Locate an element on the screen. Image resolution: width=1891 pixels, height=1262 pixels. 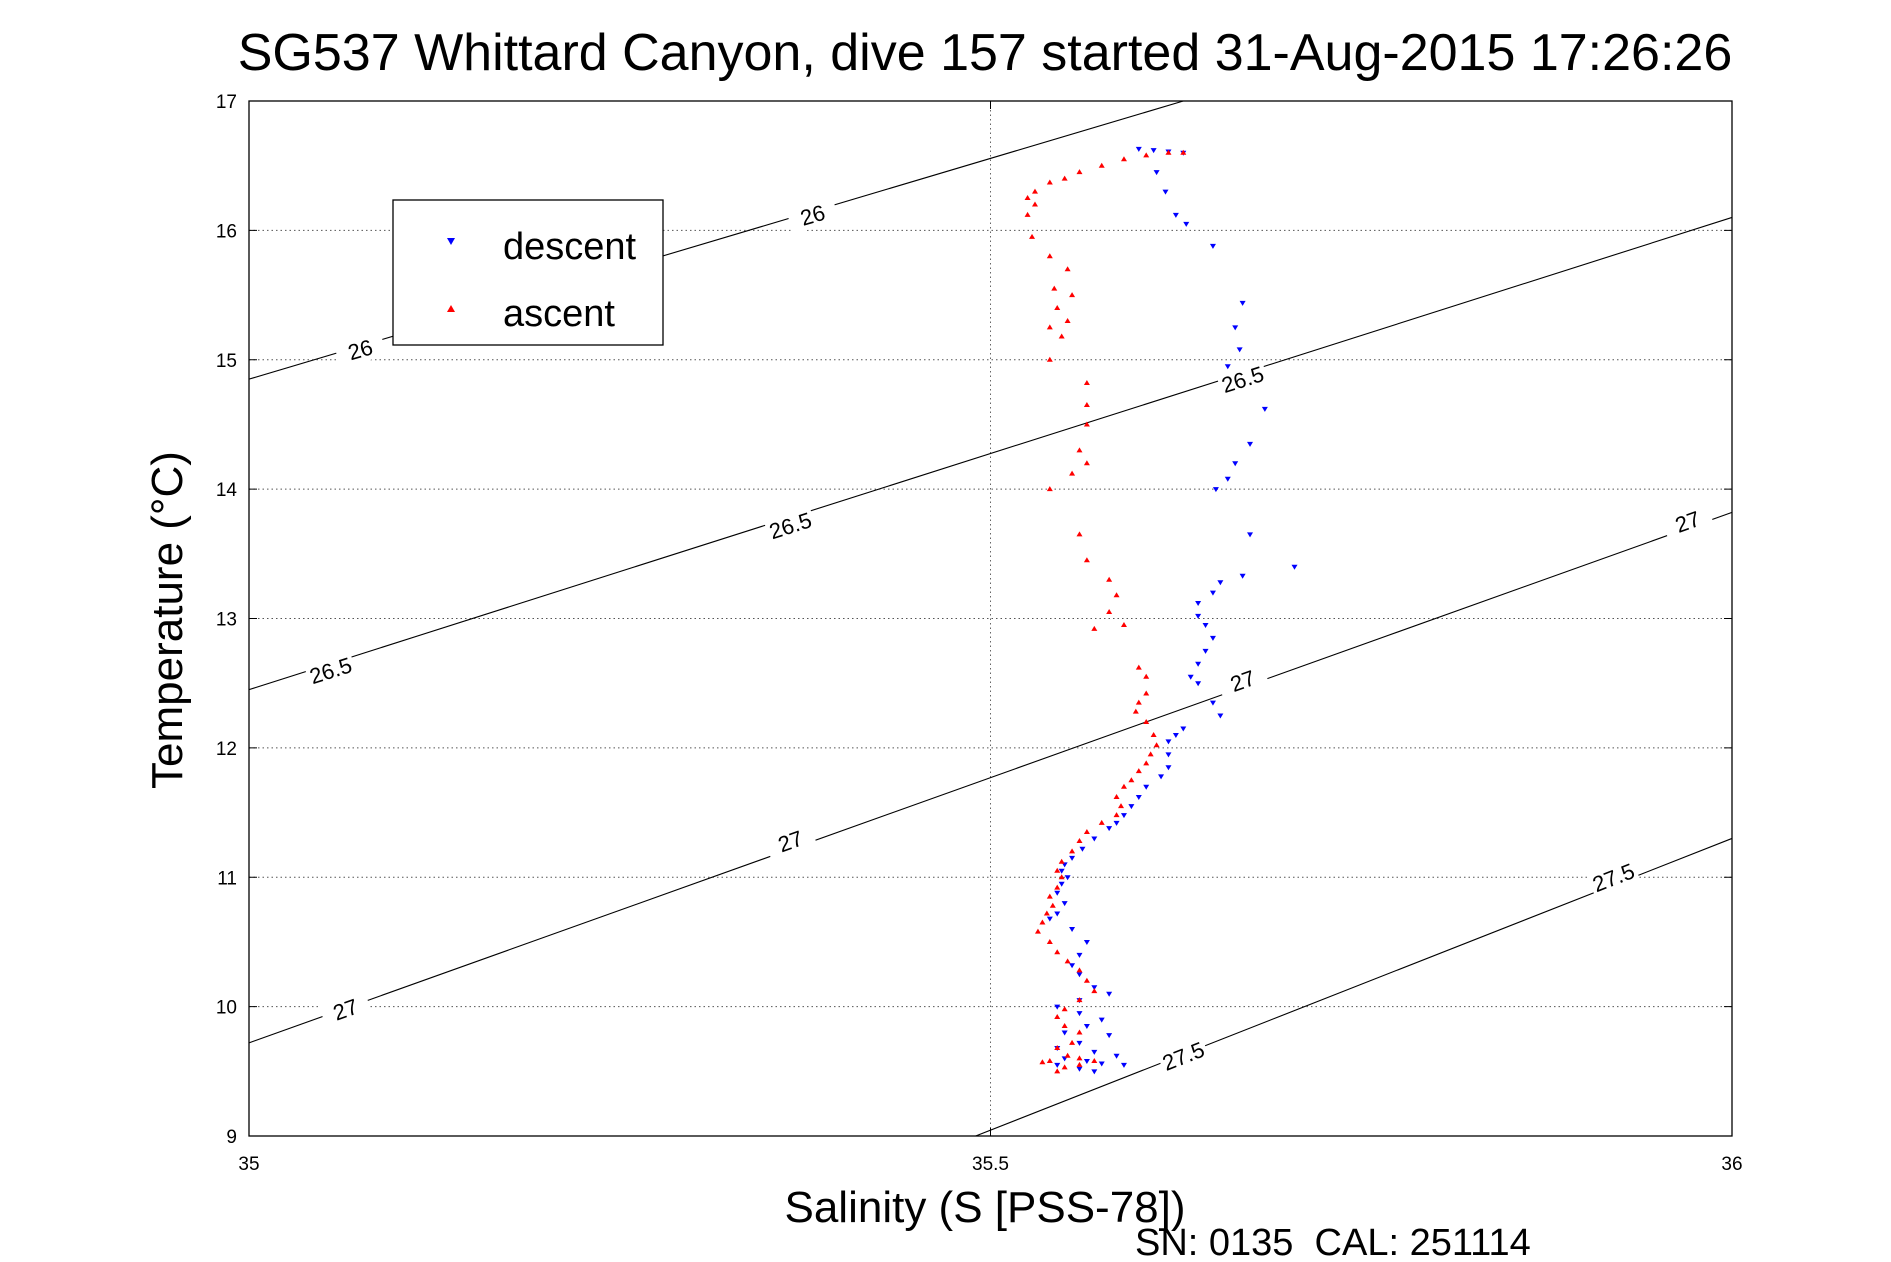
legend-marker-ascent is located at coordinates (451, 308).